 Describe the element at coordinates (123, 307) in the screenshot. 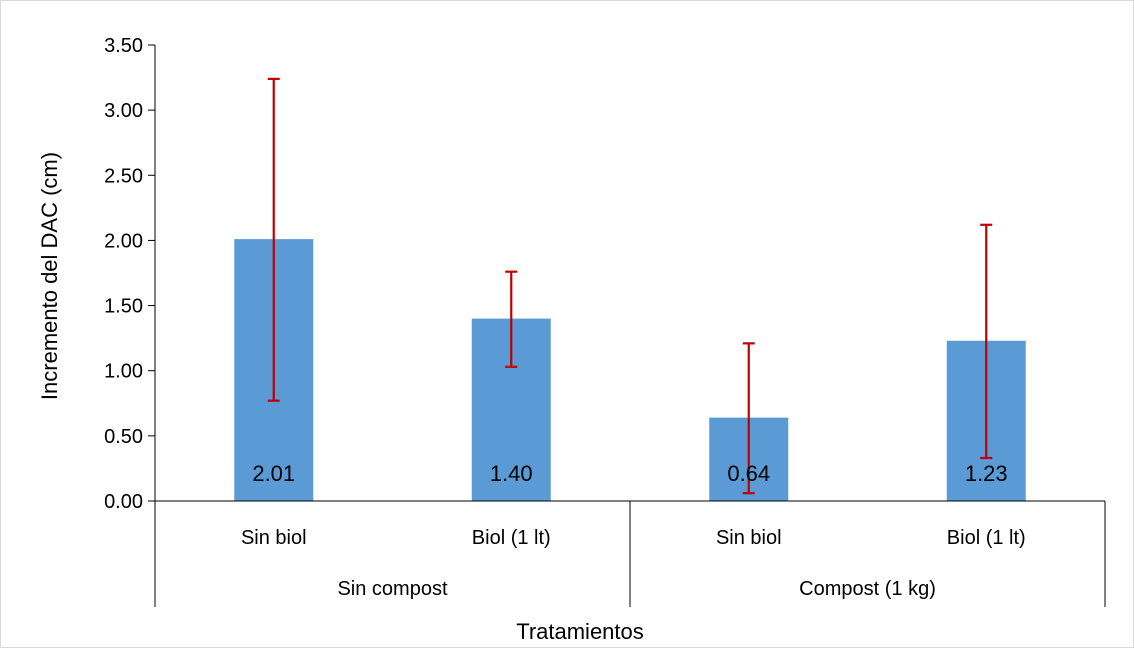

I see `y-tick-label: 1.50` at that location.